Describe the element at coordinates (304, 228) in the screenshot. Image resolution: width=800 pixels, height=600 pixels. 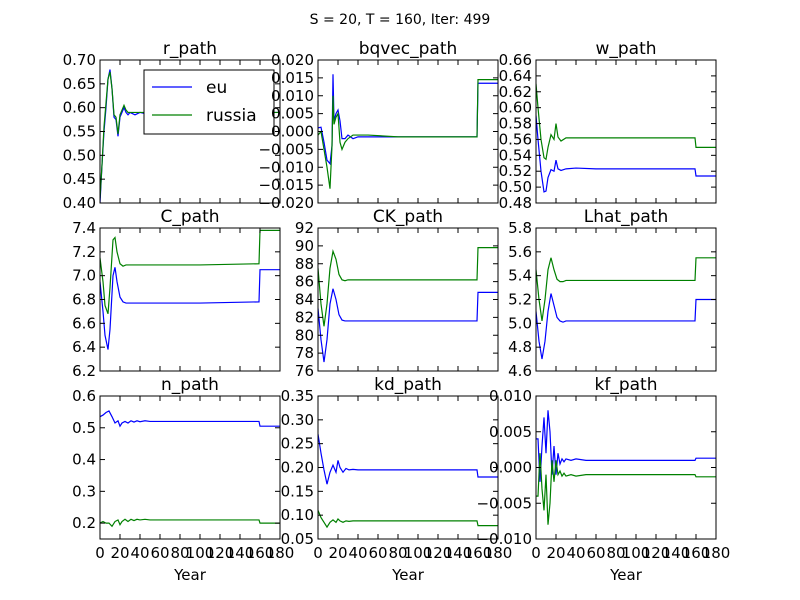
I see `y-tick-label: 92` at that location.